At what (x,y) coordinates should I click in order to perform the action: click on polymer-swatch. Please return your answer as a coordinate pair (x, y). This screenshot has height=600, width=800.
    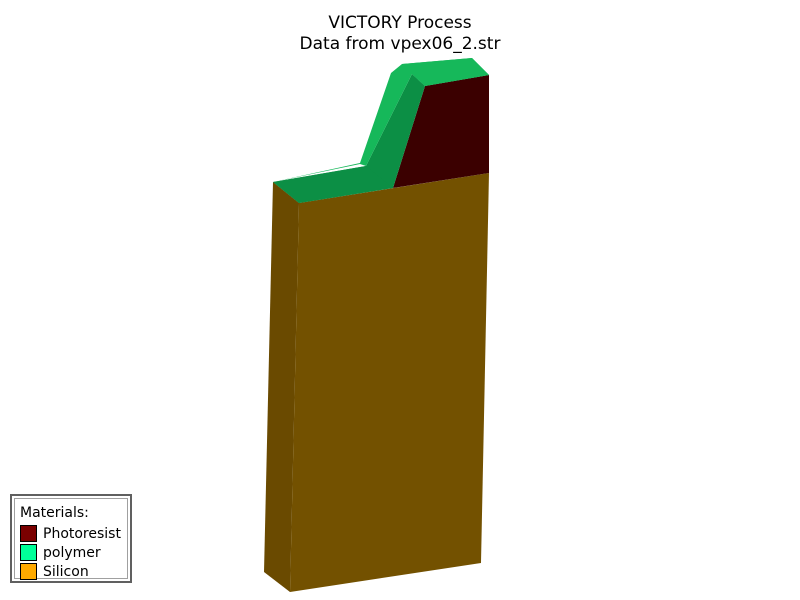
    Looking at the image, I should click on (28, 552).